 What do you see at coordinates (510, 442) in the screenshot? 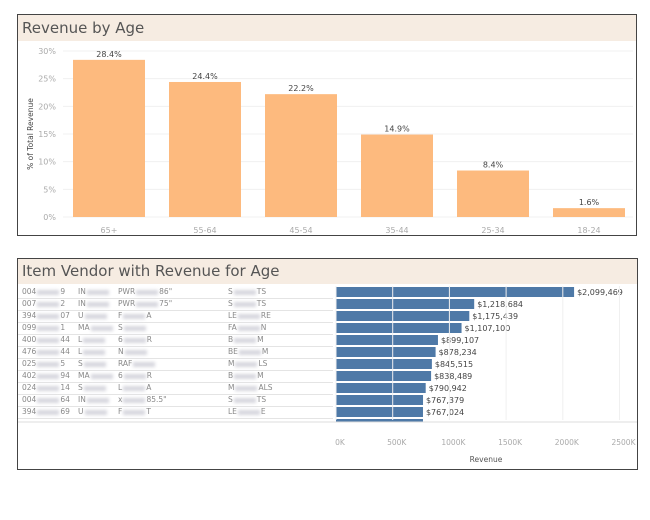
I see `x-tick-label: 1500K` at bounding box center [510, 442].